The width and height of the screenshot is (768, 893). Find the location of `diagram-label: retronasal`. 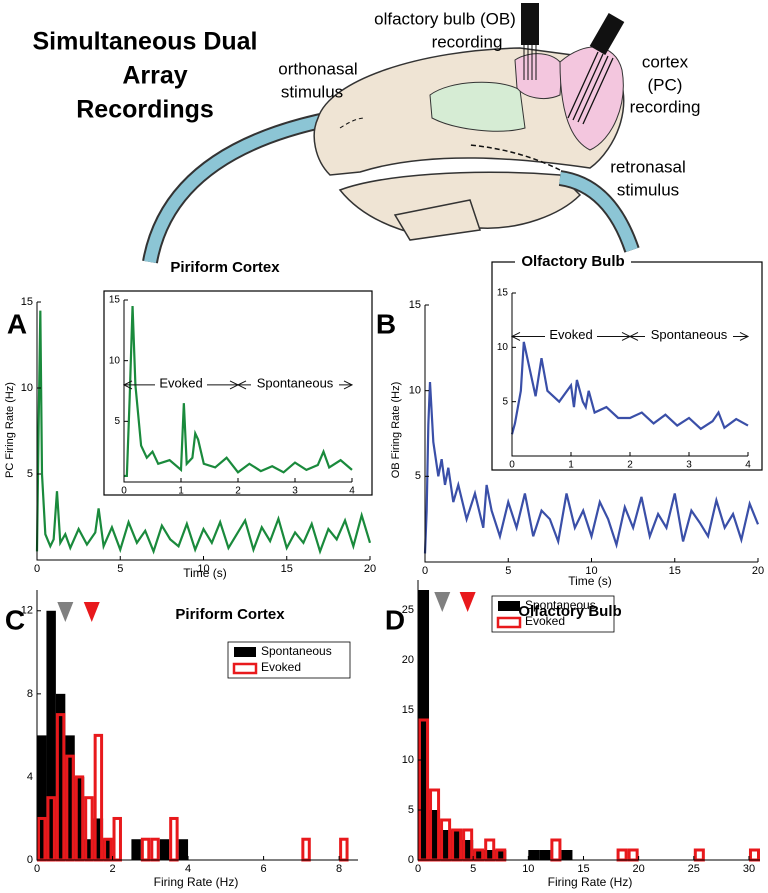

diagram-label: retronasal is located at coordinates (648, 166).